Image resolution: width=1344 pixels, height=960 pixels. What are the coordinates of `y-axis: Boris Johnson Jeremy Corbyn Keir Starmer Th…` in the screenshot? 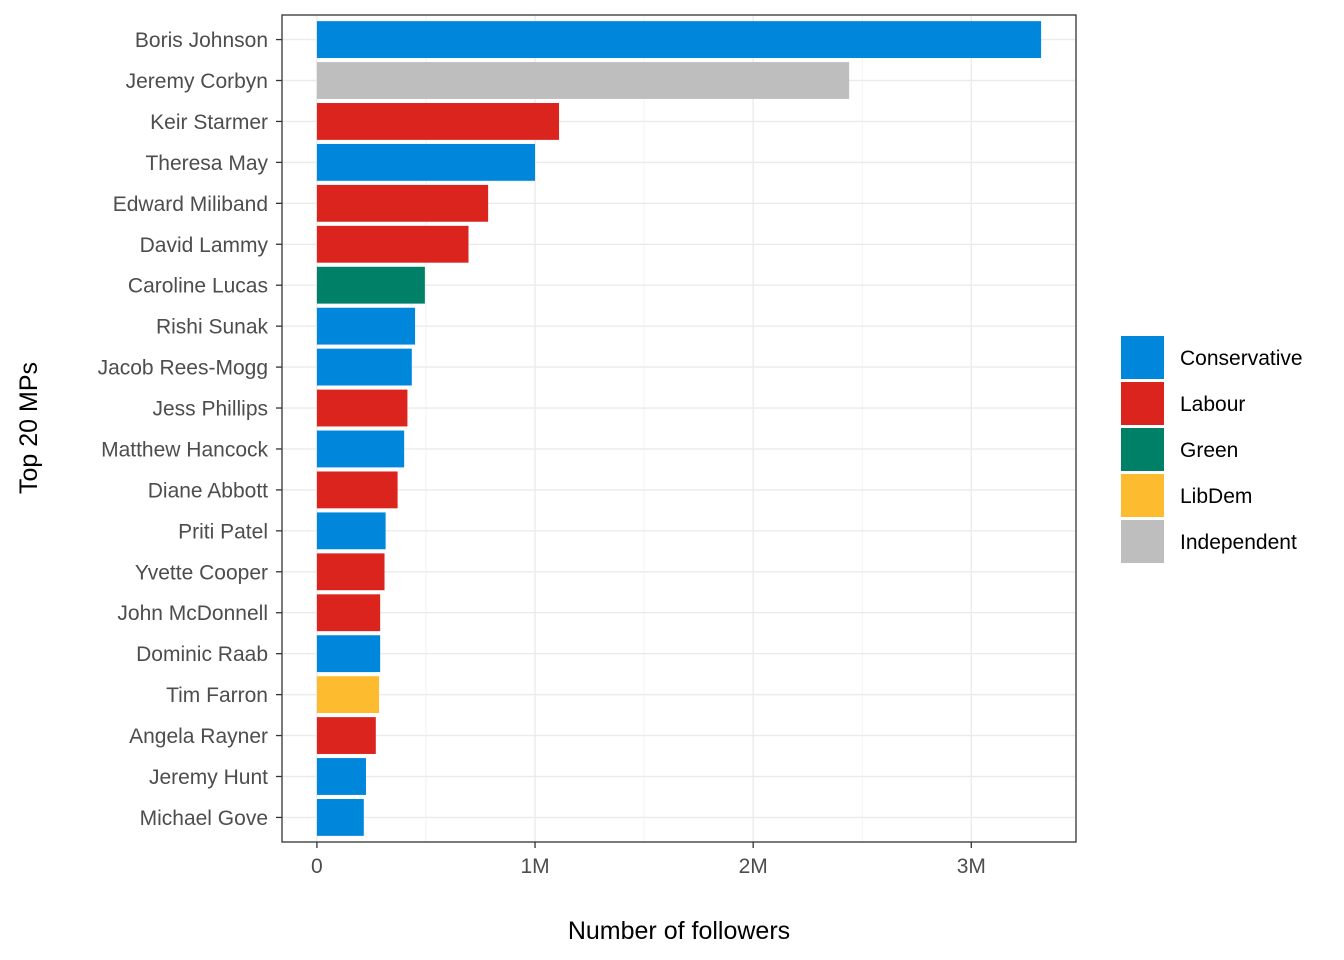 It's located at (190, 429).